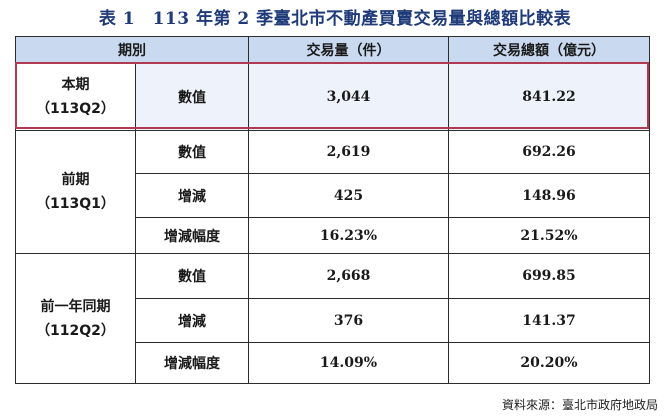  I want to click on header-period: 期別, so click(132, 50).